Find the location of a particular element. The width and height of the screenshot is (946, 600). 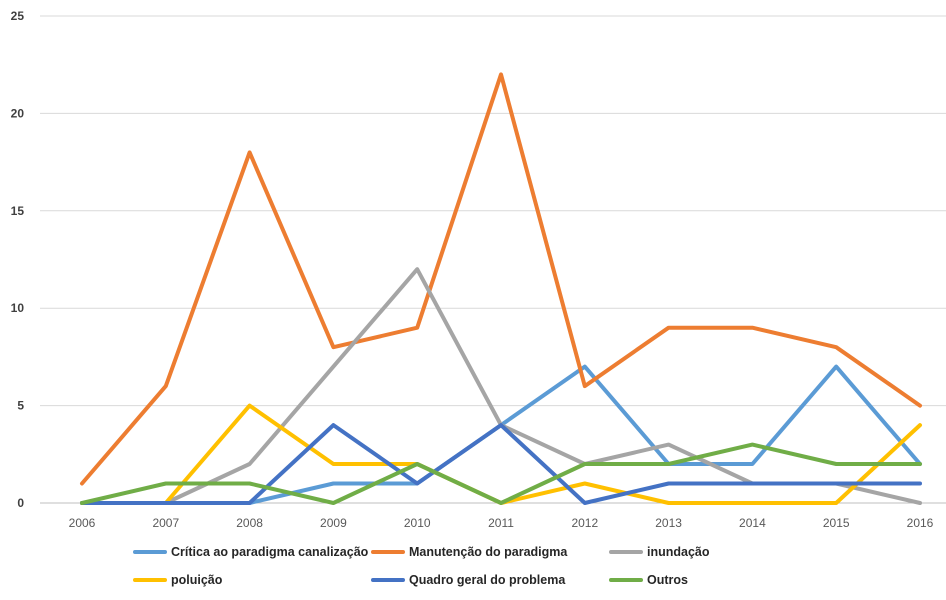

x-tick-label: 2009 is located at coordinates (333, 523).